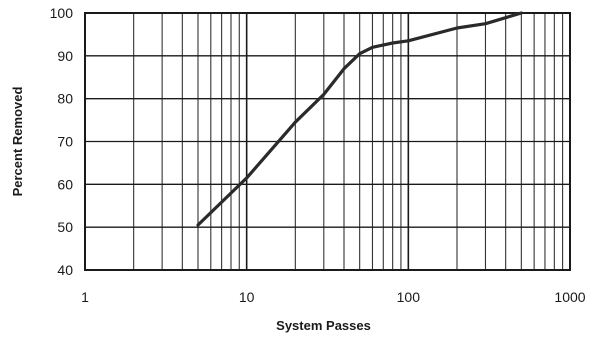  I want to click on x-tick-label: 10, so click(247, 297).